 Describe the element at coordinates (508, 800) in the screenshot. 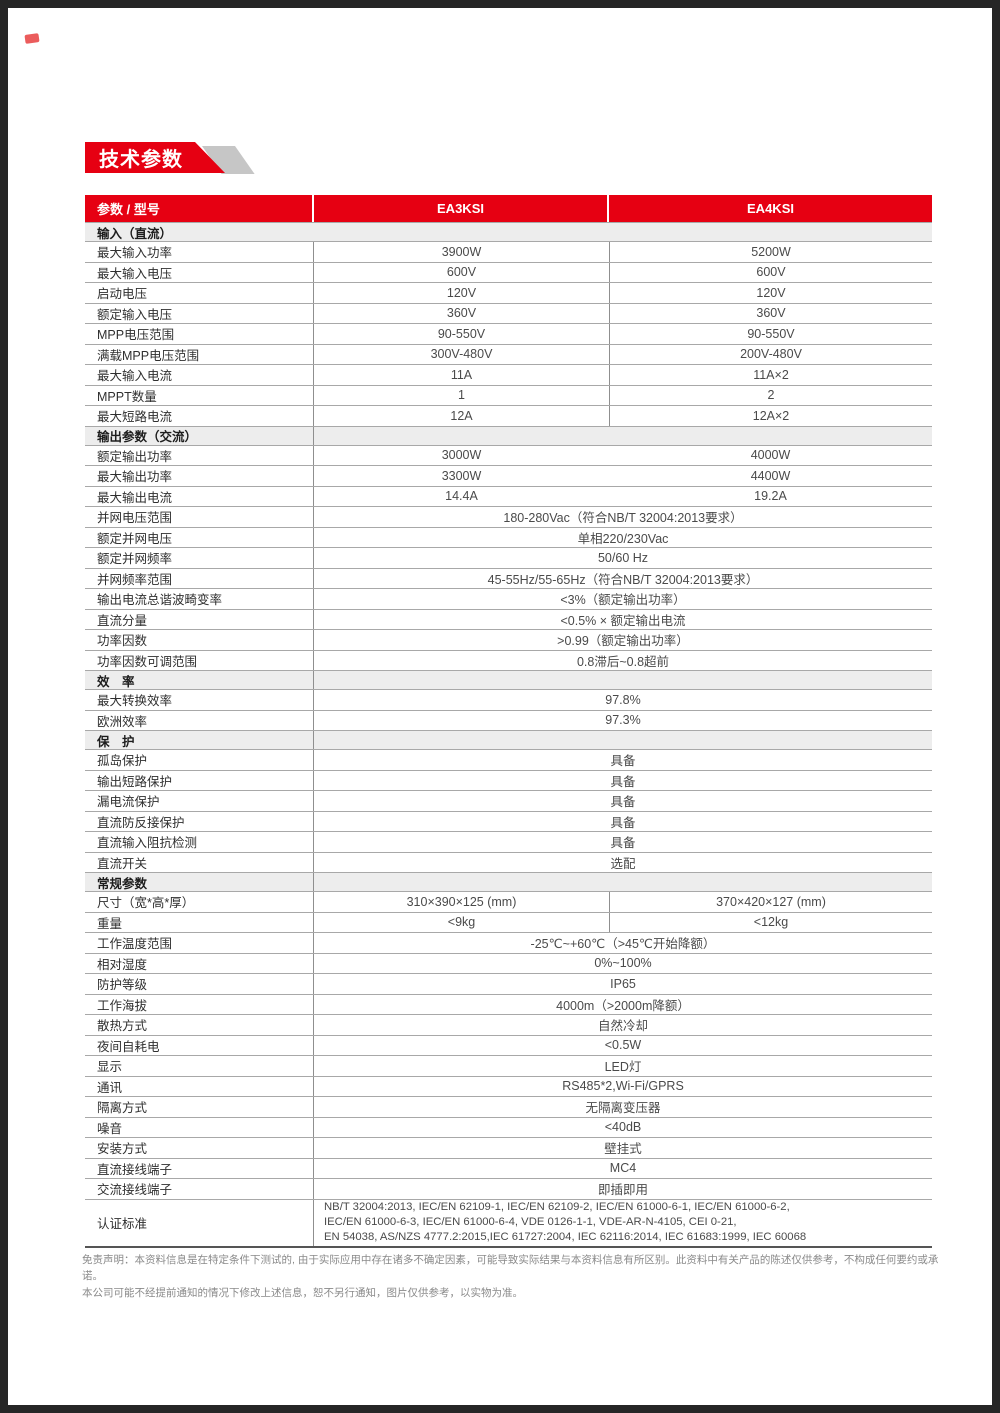

I see `table-row: 漏电流保护 具备` at that location.